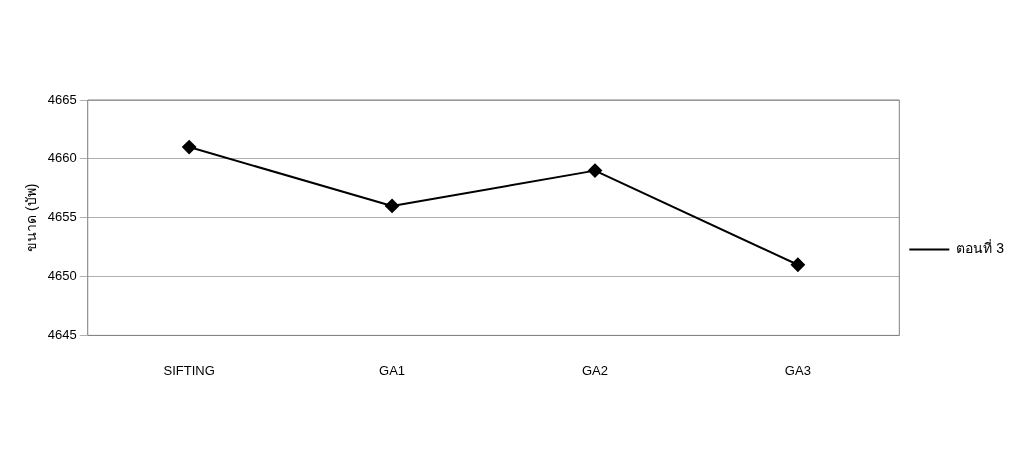 The height and width of the screenshot is (449, 1029). Describe the element at coordinates (189, 370) in the screenshot. I see `x-tick-label: SIFTING` at that location.